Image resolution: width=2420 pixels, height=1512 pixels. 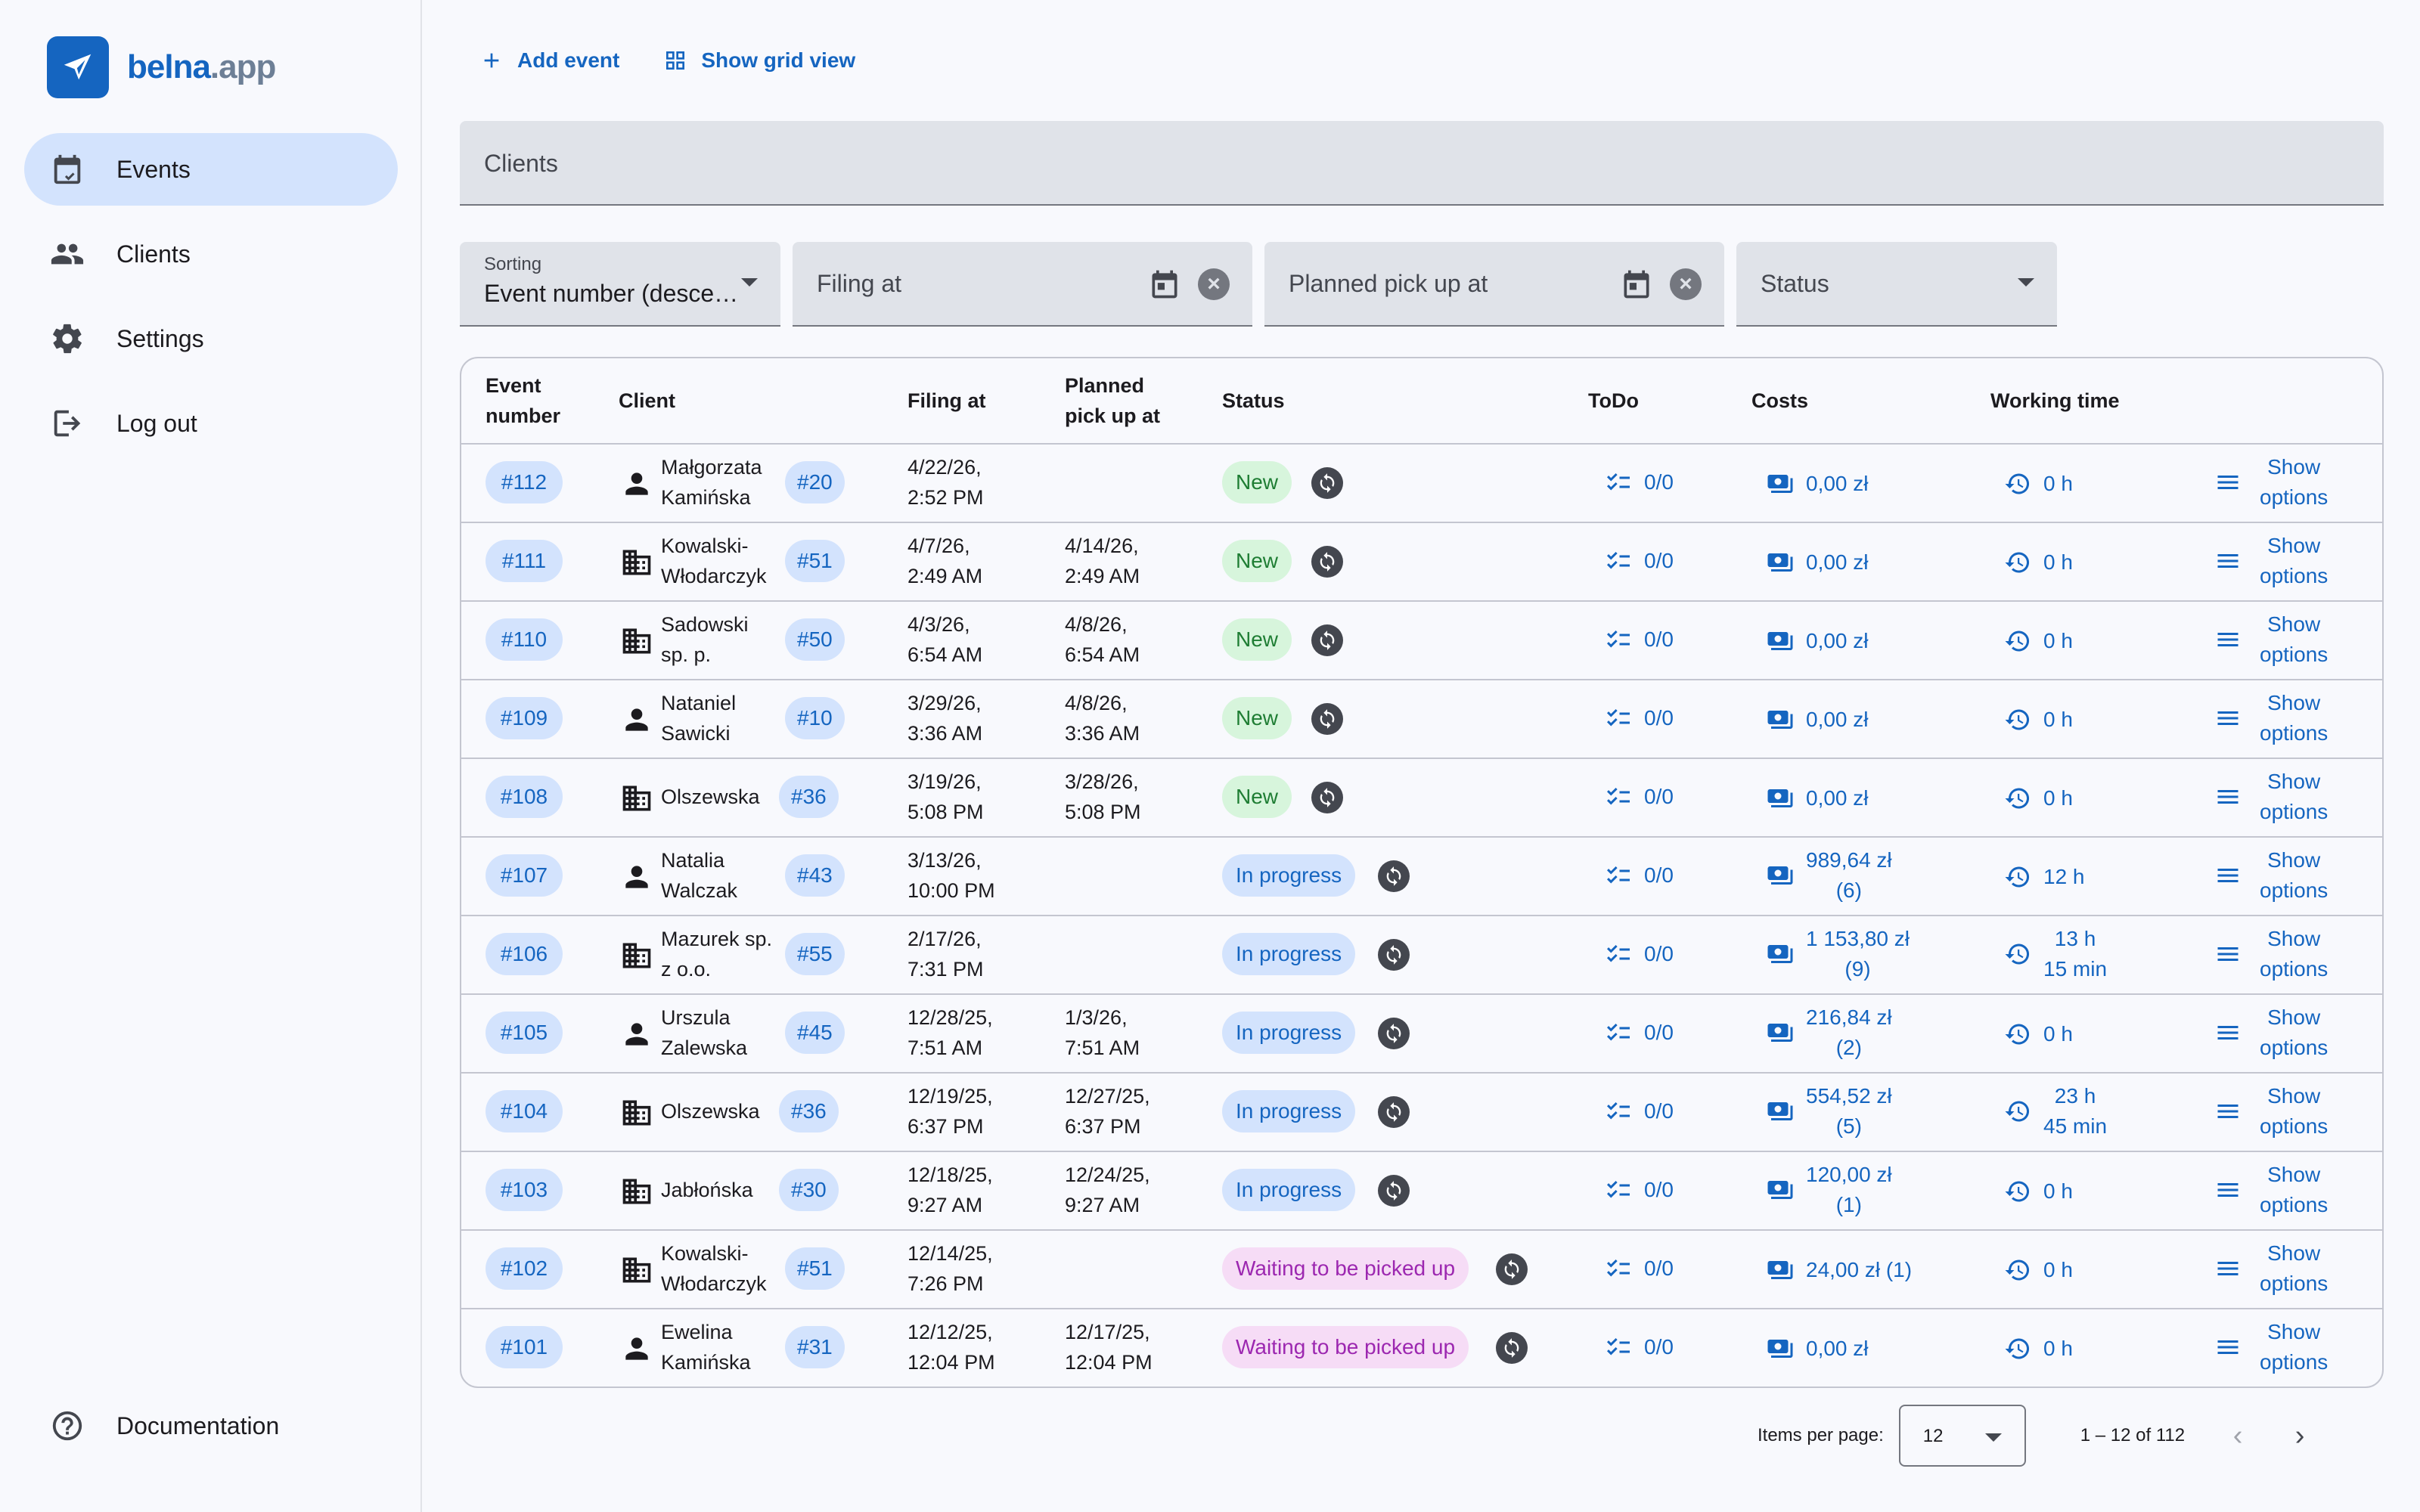 I want to click on event-number-chip: #112, so click(x=524, y=482).